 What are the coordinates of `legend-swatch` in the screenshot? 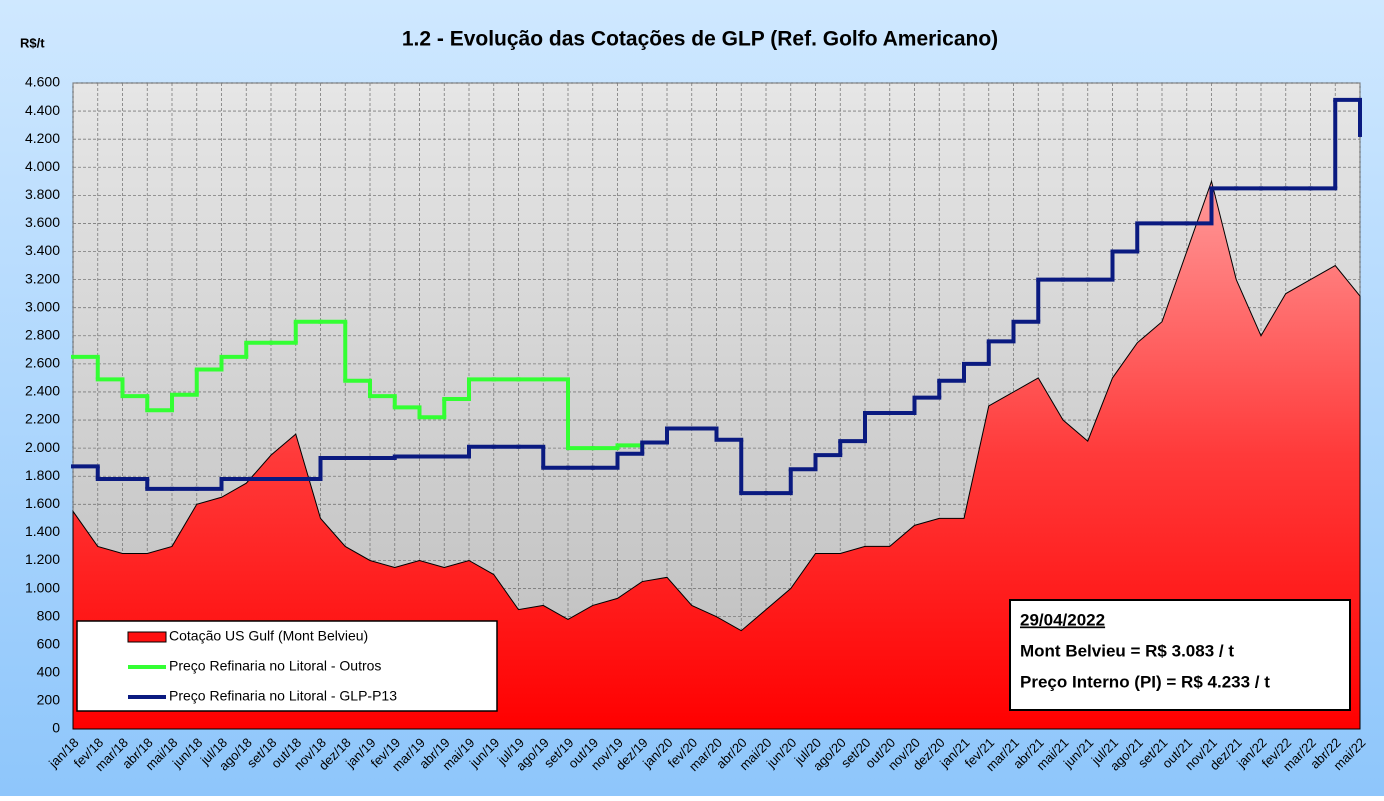 It's located at (147, 637).